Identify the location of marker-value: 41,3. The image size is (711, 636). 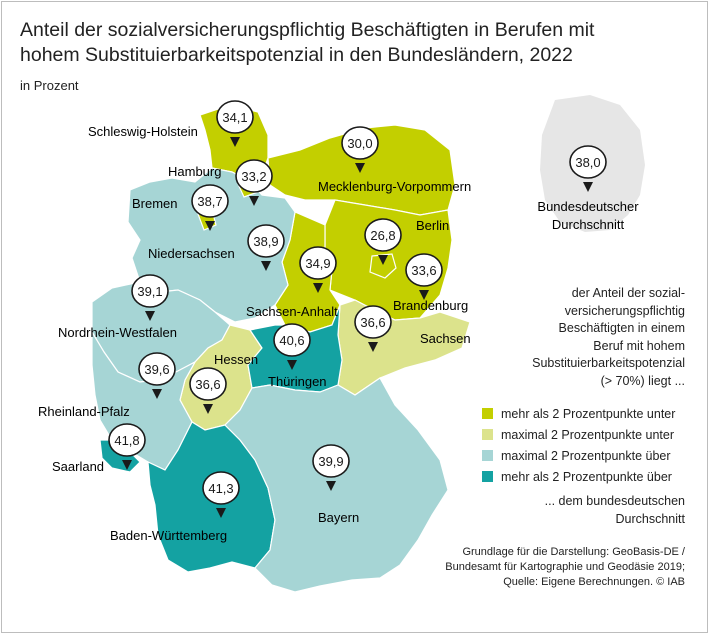
(220, 488).